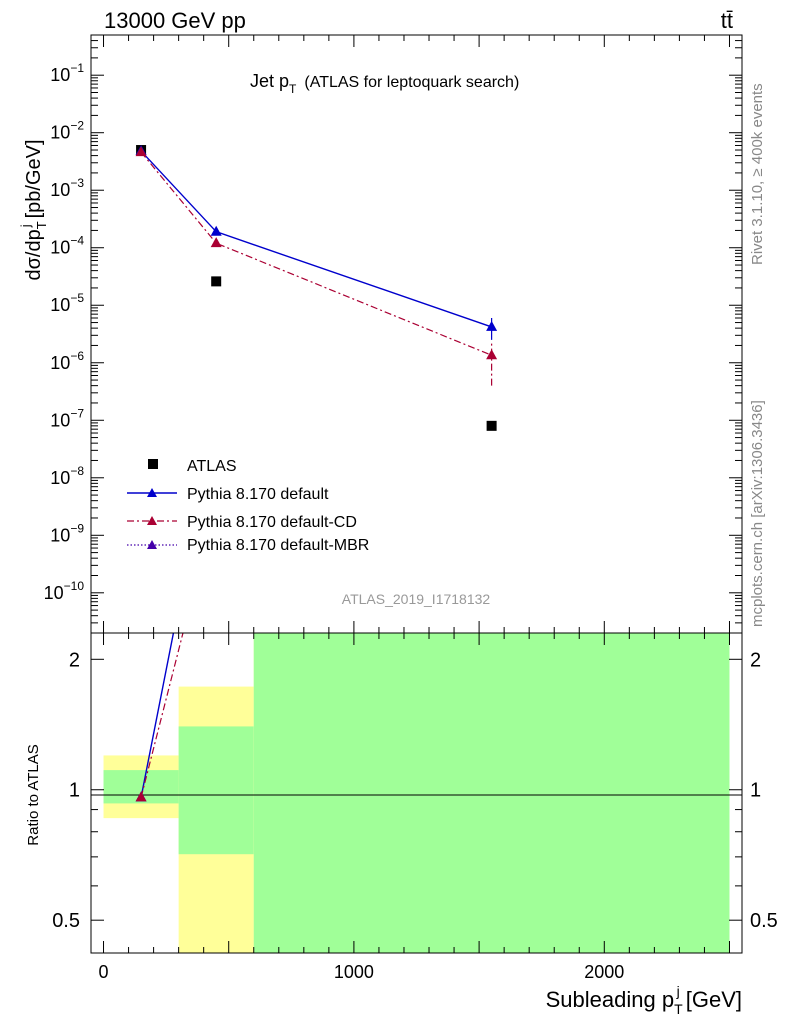 This screenshot has height=1024, width=786. What do you see at coordinates (77, 298) in the screenshot?
I see `main-y-tick-label-exp: −5` at bounding box center [77, 298].